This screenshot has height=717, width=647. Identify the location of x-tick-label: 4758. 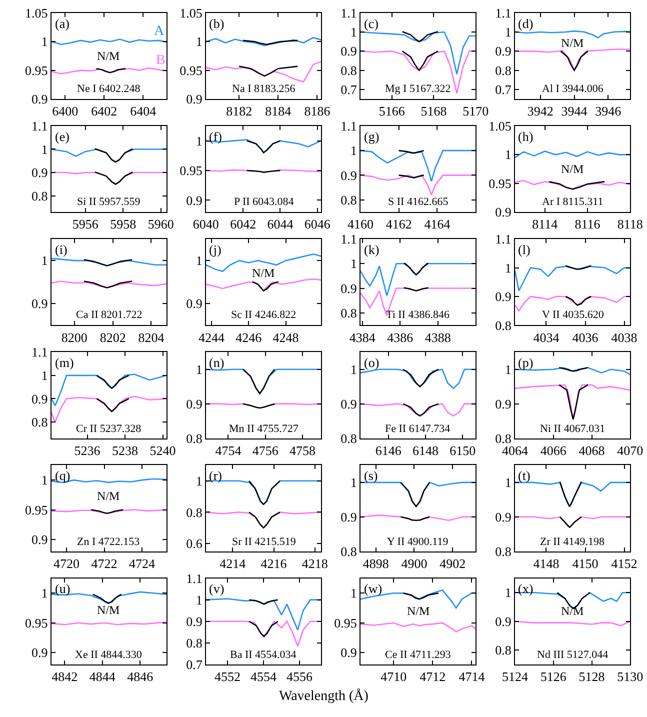
(303, 450).